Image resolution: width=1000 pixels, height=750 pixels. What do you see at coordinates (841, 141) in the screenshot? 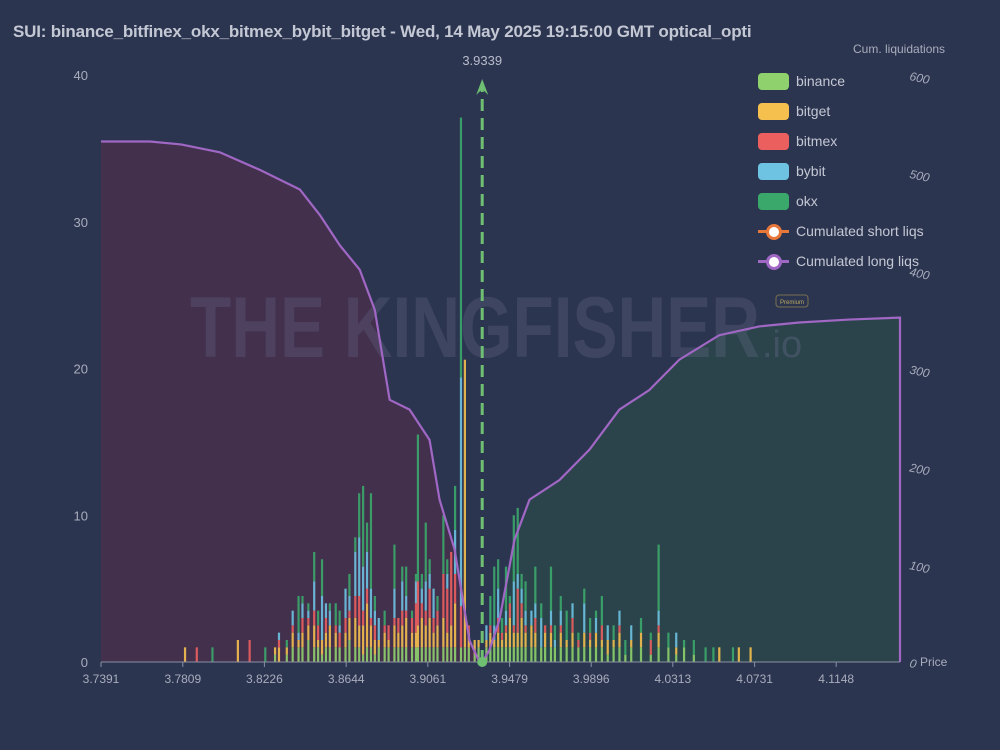
I see `legend-item-bitmex: bitmex` at bounding box center [841, 141].